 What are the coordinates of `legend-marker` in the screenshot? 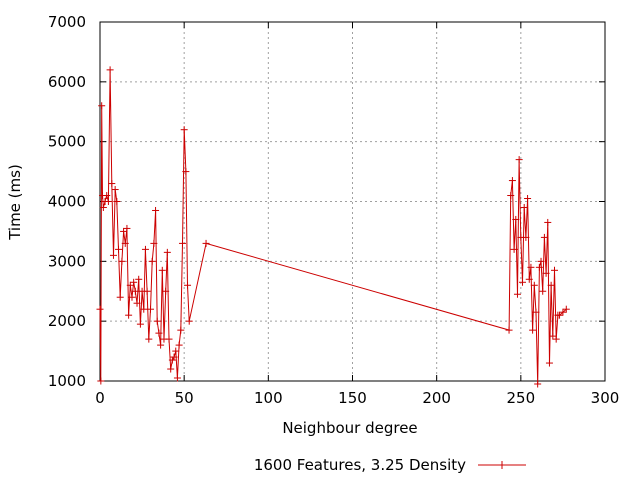 It's located at (502, 465).